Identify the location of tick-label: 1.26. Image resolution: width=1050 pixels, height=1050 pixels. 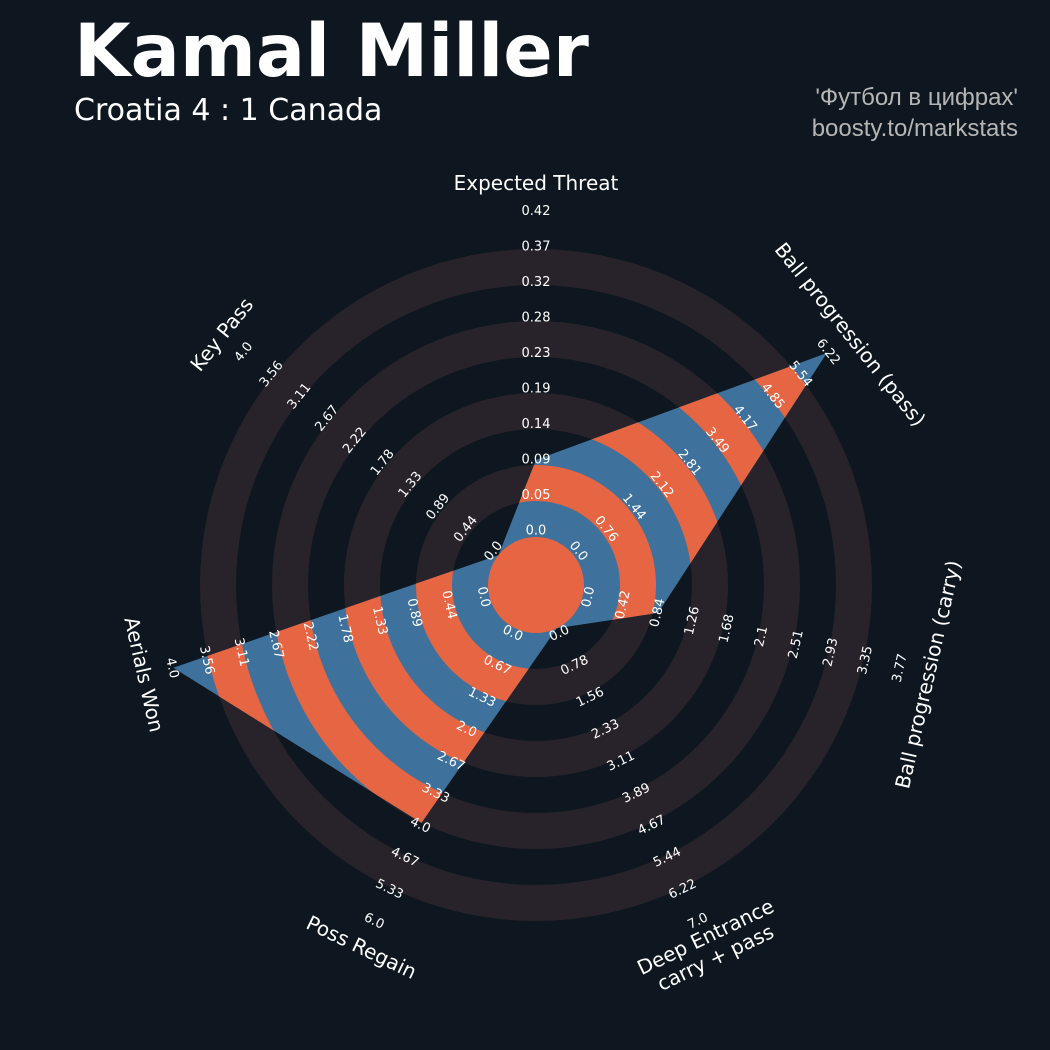
(692, 621).